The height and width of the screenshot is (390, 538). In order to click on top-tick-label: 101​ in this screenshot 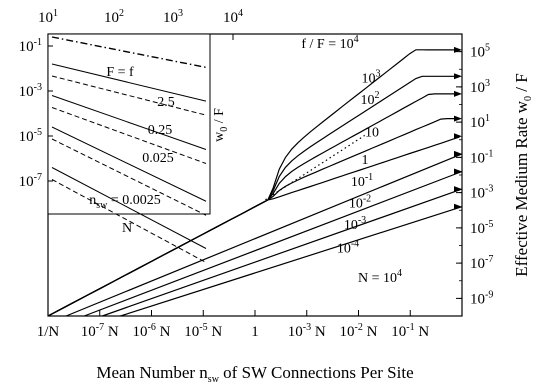, I will do `click(48, 17)`.